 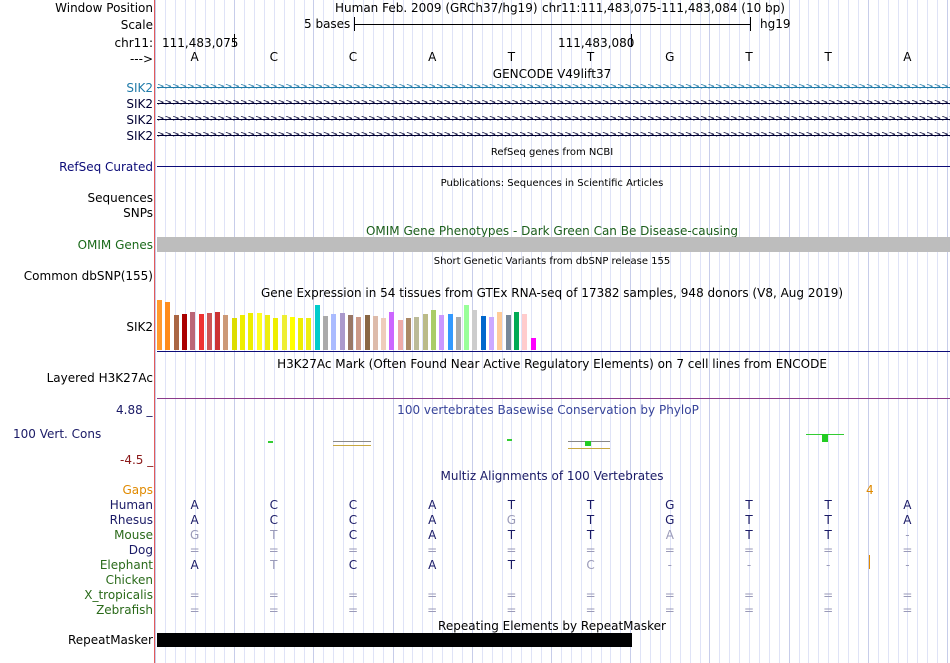 I want to click on publications-sequences-label: Sequences, so click(x=120, y=198).